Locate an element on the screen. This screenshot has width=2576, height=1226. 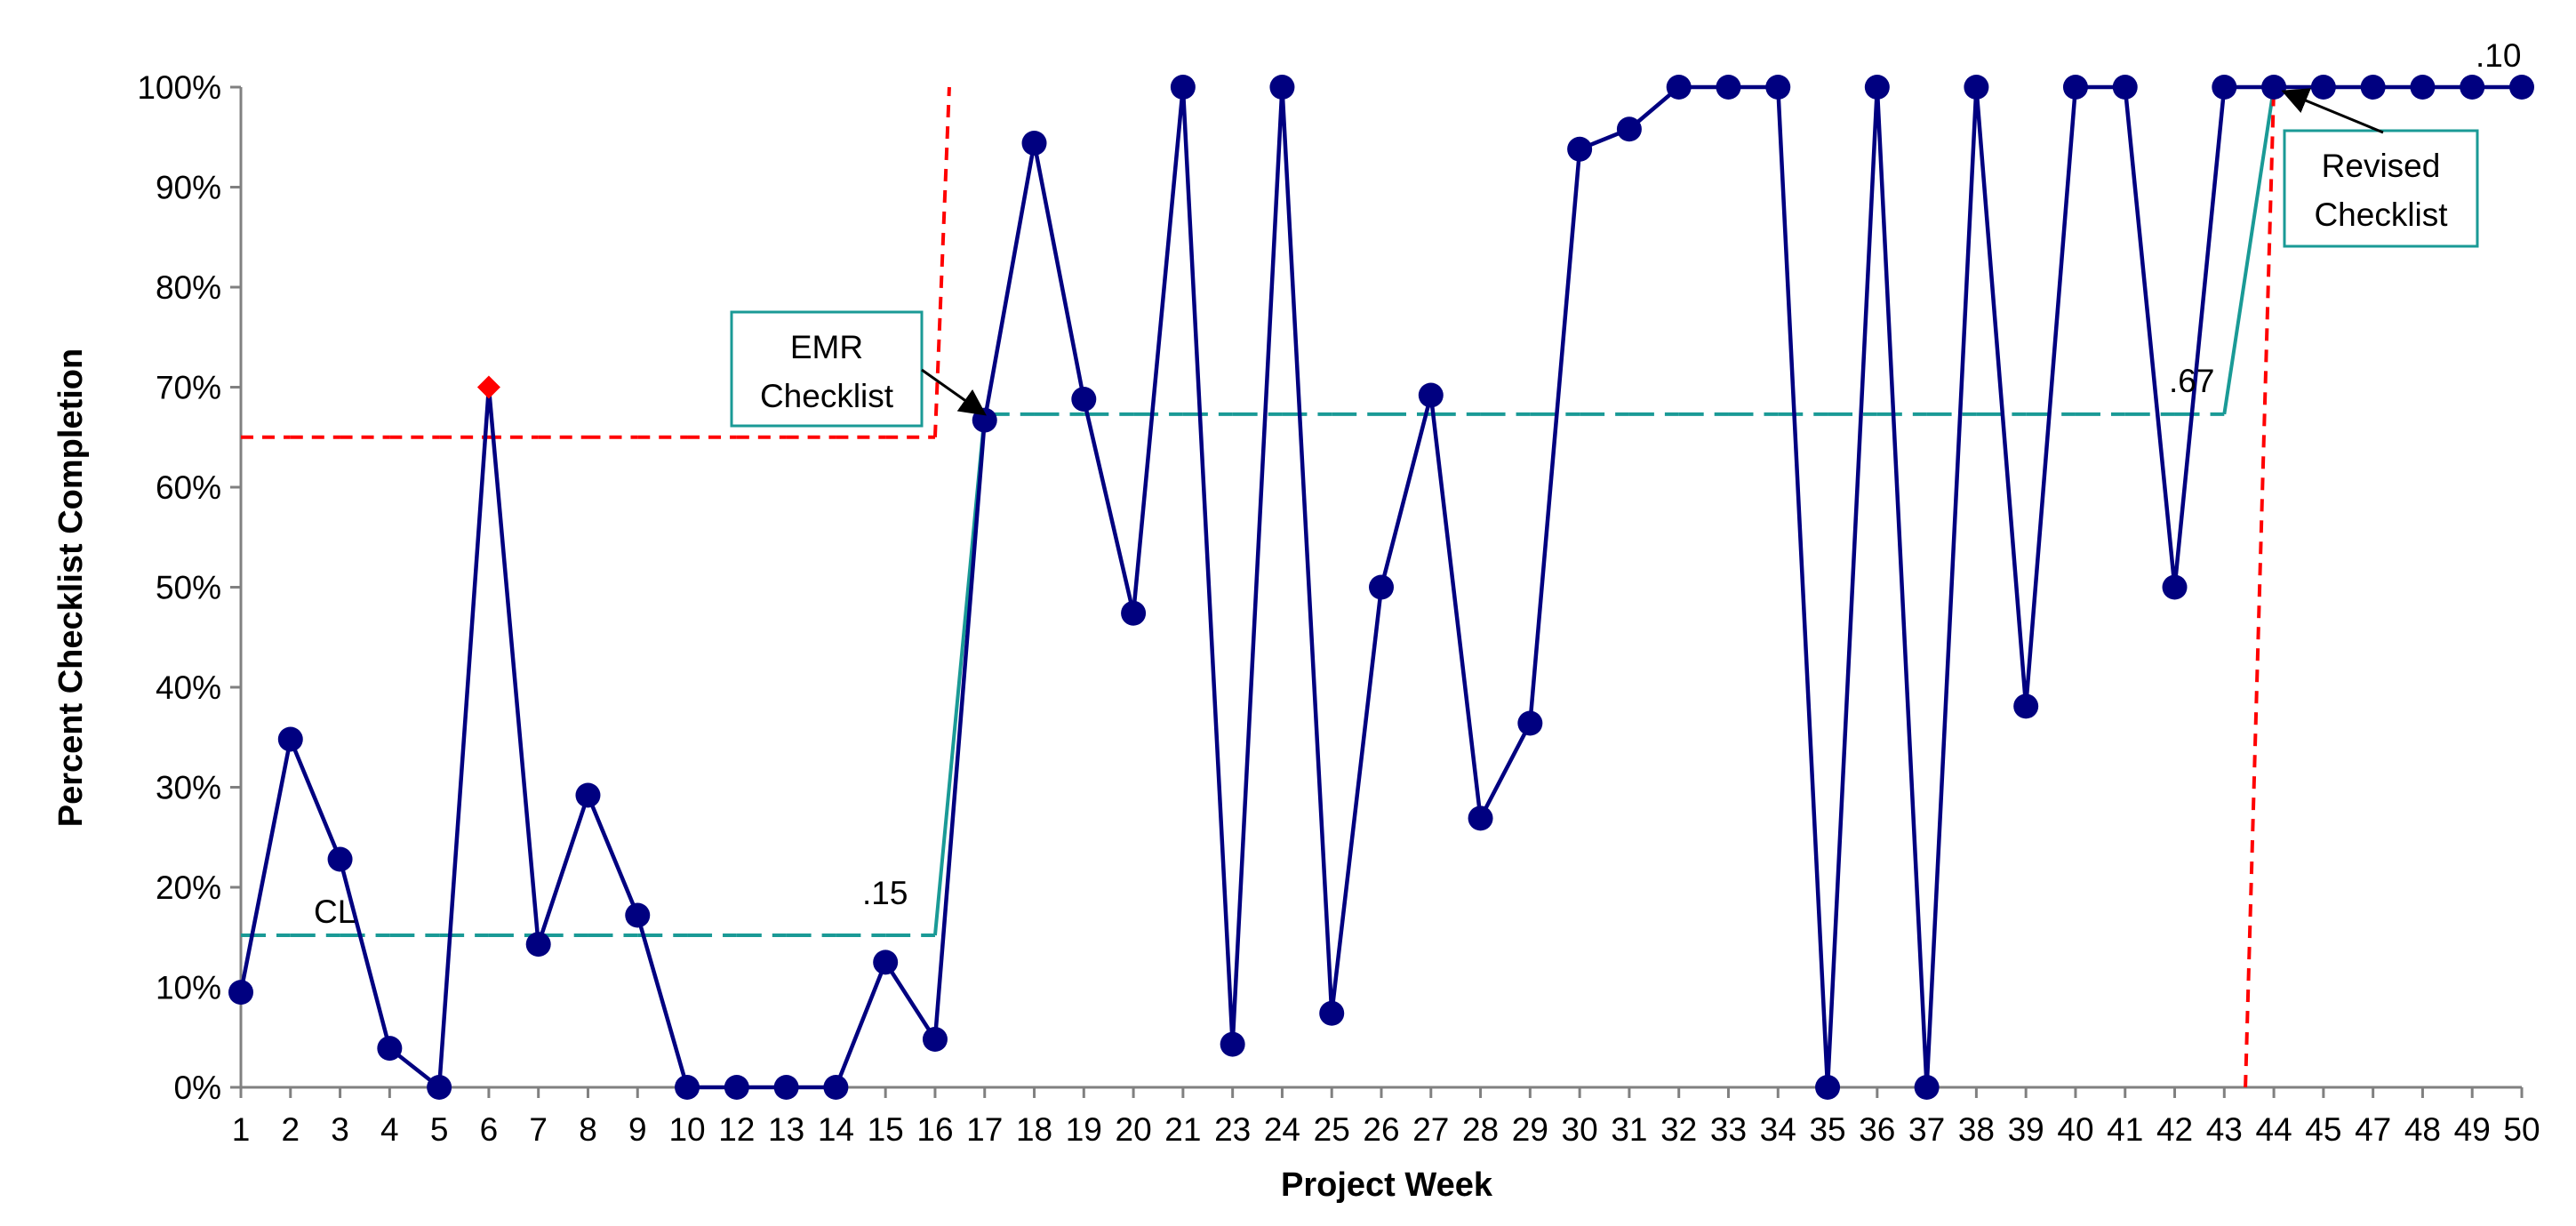
x-tick-label: 10 is located at coordinates (686, 1129).